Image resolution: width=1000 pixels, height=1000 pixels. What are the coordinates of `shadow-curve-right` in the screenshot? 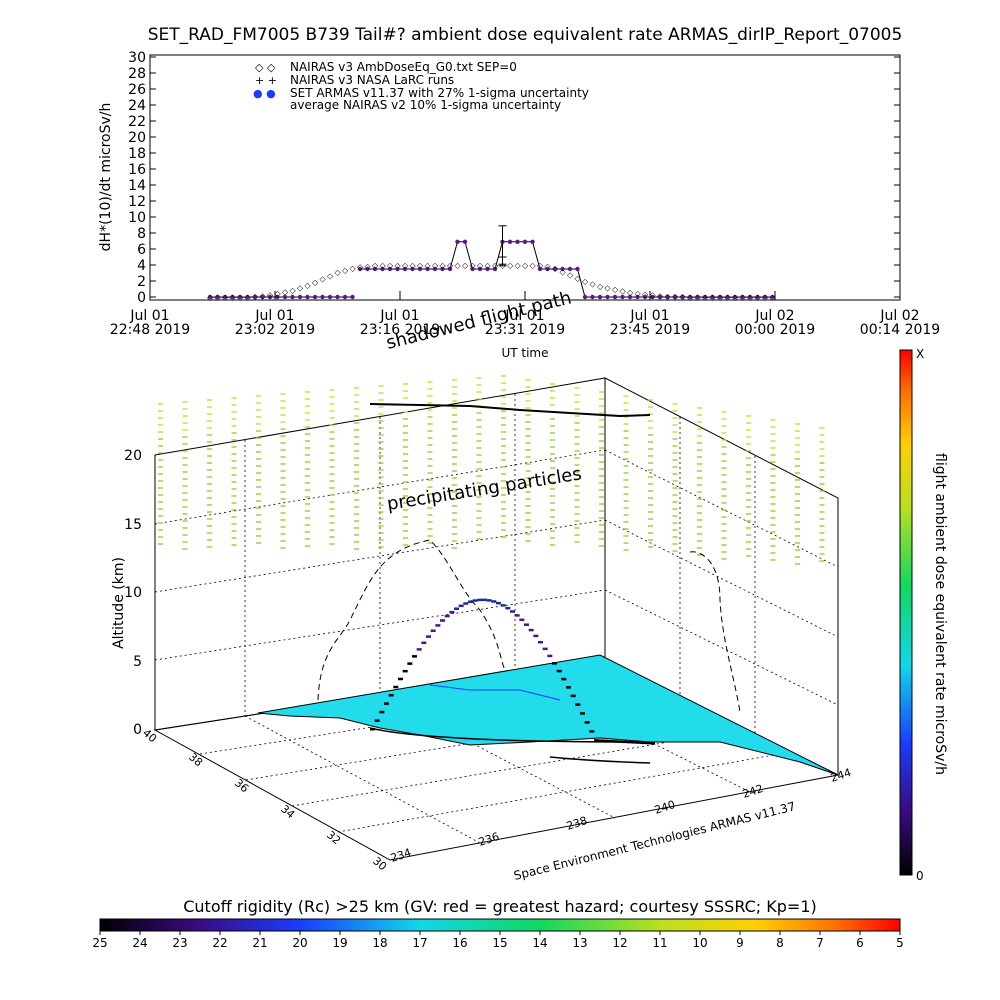 It's located at (715, 632).